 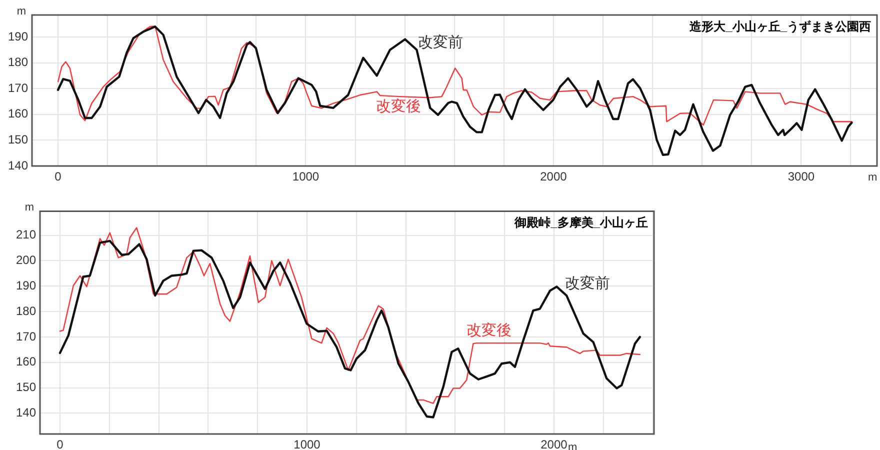 I want to click on y-tick-label: 200, so click(x=26, y=260).